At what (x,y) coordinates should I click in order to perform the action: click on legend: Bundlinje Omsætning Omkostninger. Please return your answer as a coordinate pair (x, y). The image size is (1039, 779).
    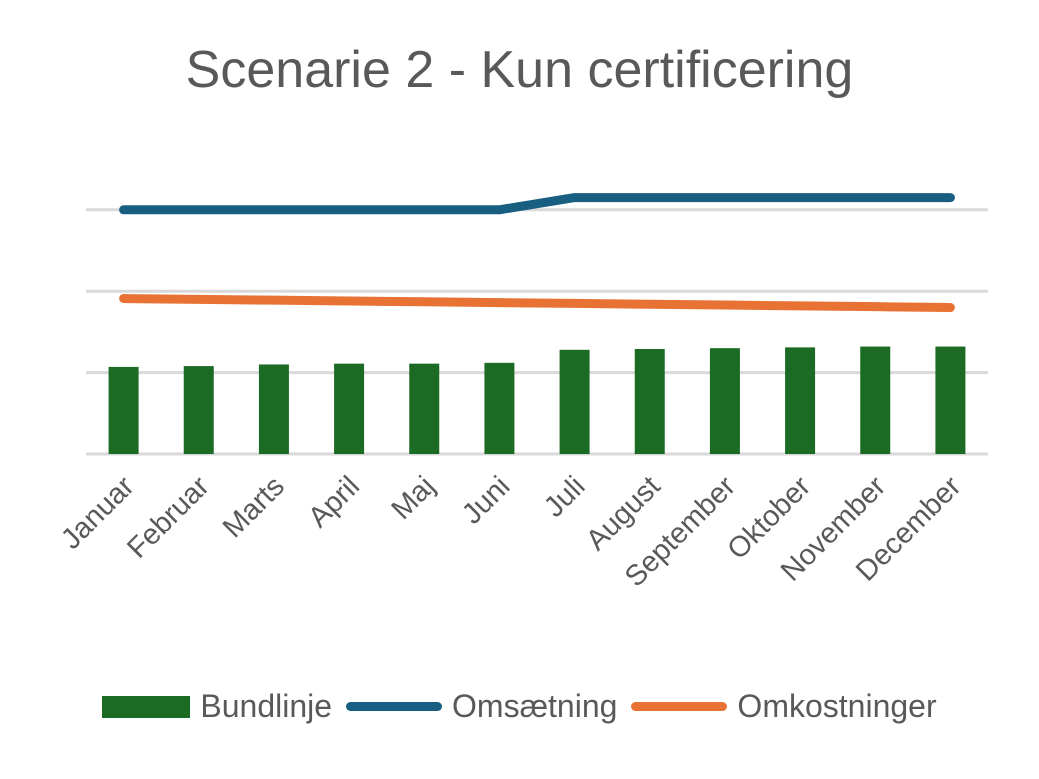
    Looking at the image, I should click on (519, 706).